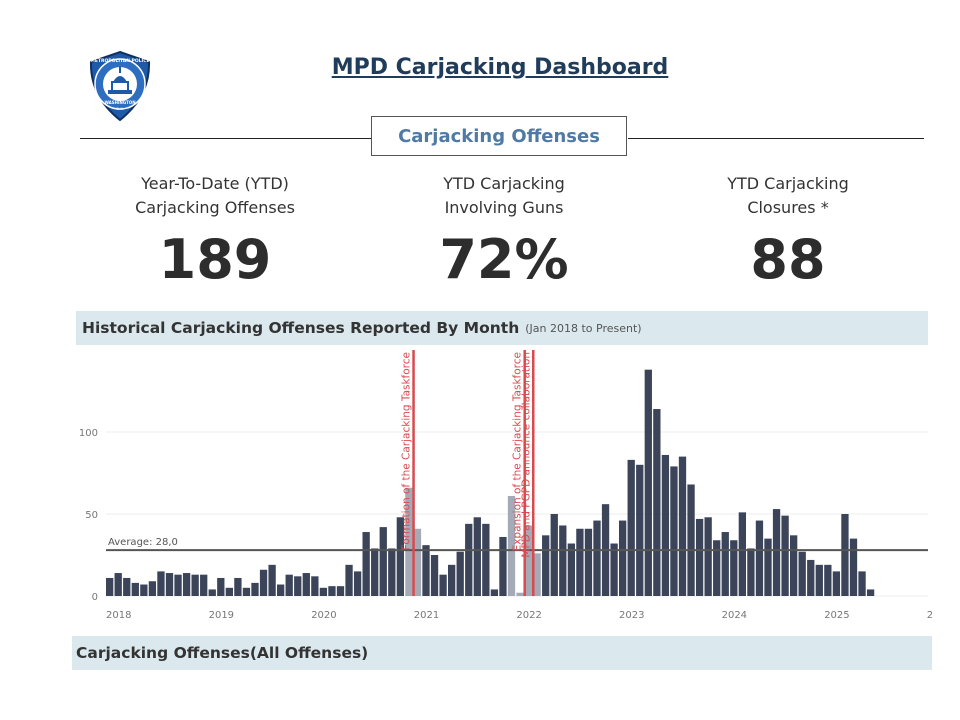 This screenshot has height=720, width=960. Describe the element at coordinates (788, 183) in the screenshot. I see `kpi-label-line1: YTD Carjacking` at that location.